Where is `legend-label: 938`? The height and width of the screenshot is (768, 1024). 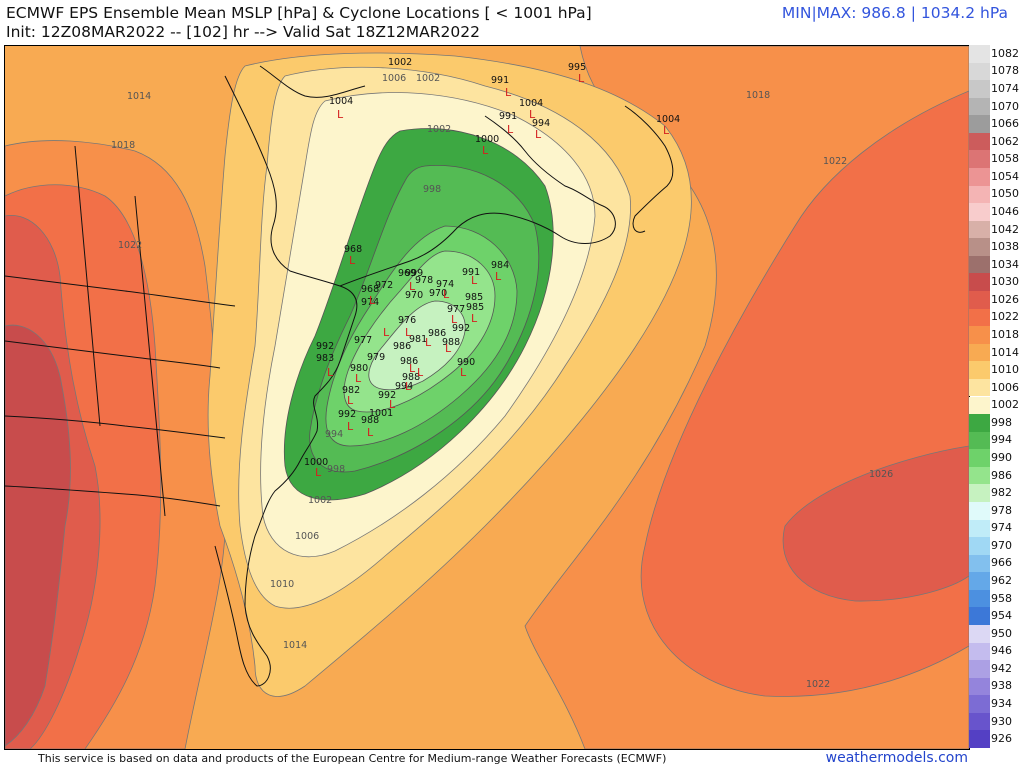 legend-label: 938 is located at coordinates (1001, 686).